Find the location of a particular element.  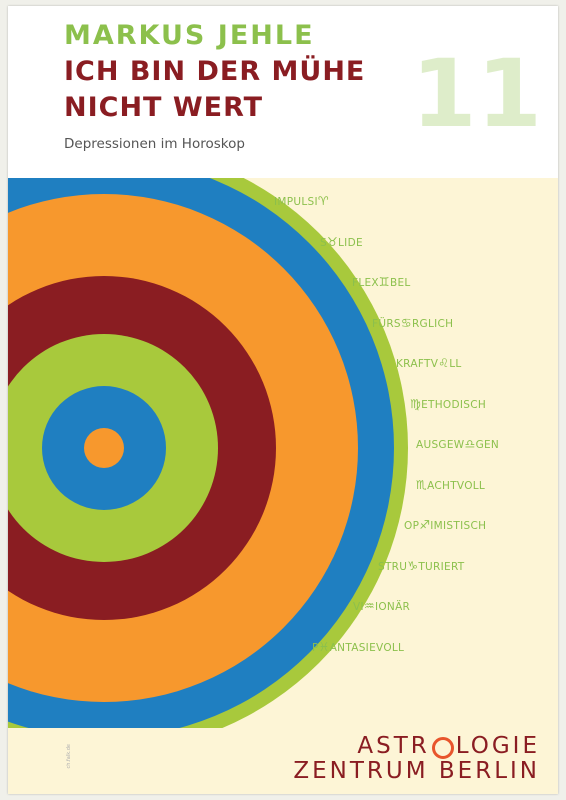

zodiac-keyword: ♍ETHODISCH is located at coordinates (448, 404).